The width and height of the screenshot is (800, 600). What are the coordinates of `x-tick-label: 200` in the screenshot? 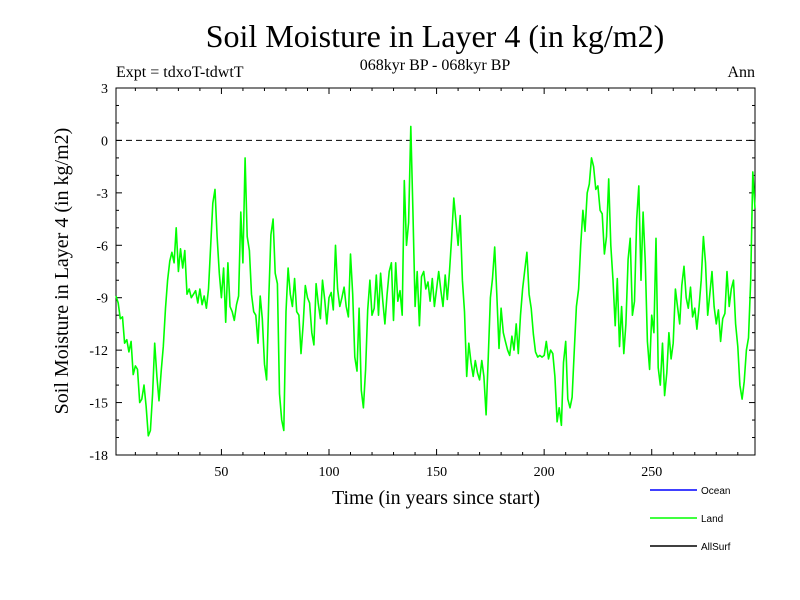 It's located at (544, 472).